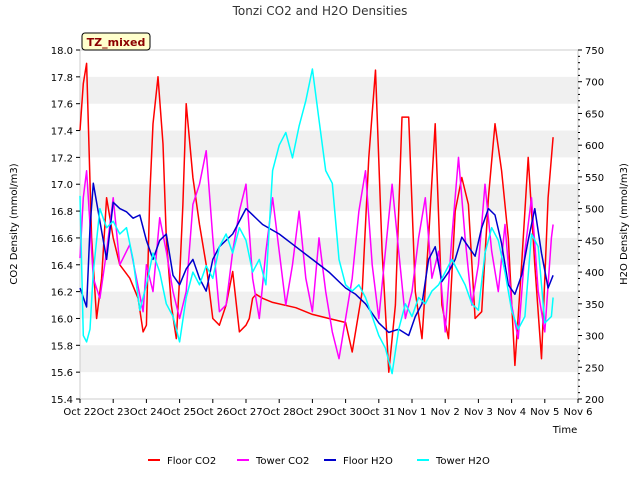 This screenshot has height=480, width=640. I want to click on y-left-tick-label: 15.8, so click(62, 346).